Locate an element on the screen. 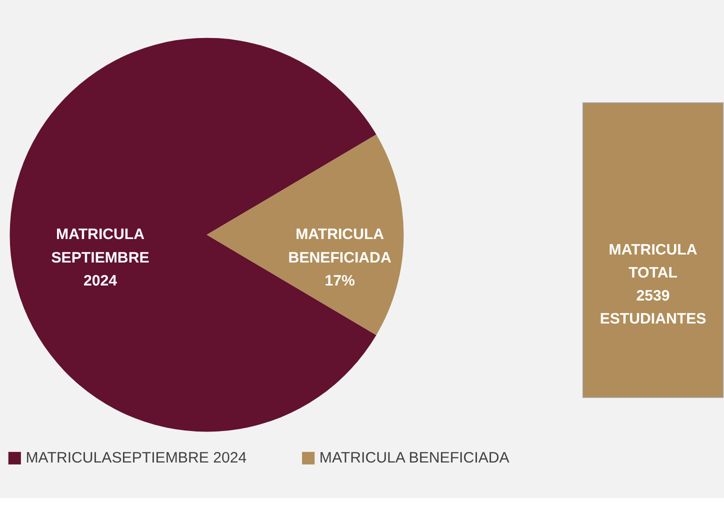  data-label: MATRICULA BENEFICIADA 17% is located at coordinates (340, 258).